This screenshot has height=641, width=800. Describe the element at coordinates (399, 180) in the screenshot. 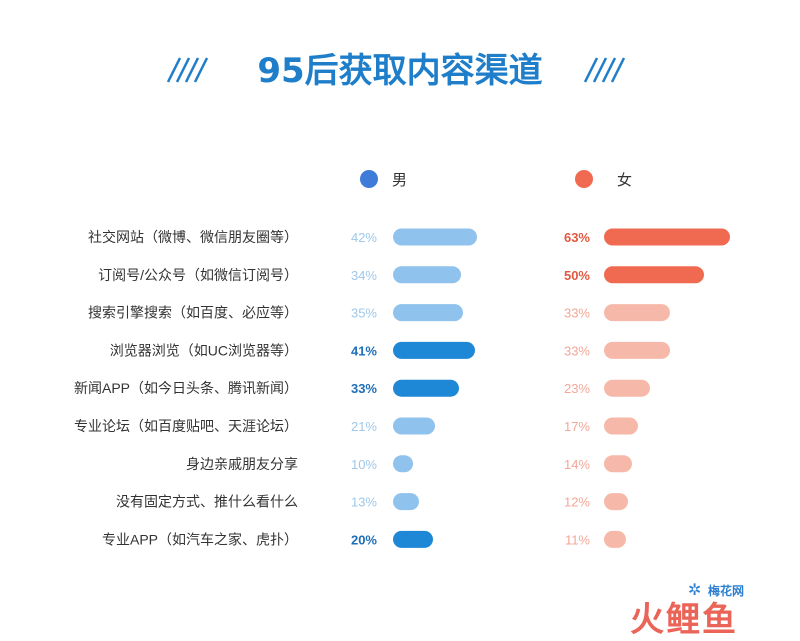

I see `legend-label-male: 男` at that location.